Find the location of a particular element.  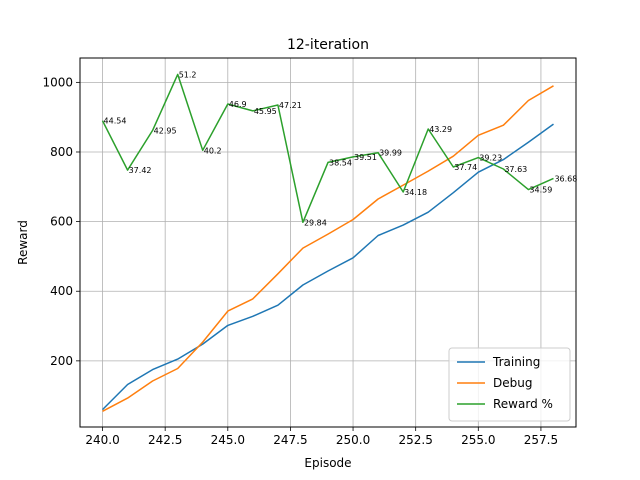

x-tick-label: 255.0 is located at coordinates (478, 440).